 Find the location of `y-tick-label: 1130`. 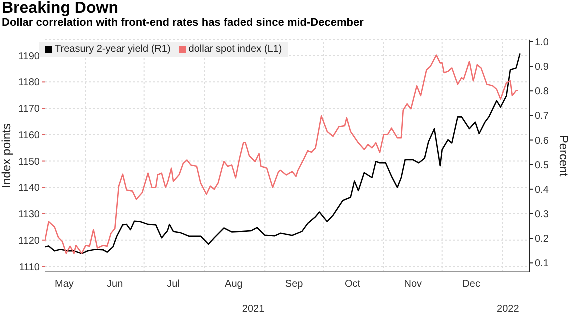

y-tick-label: 1130 is located at coordinates (29, 215).